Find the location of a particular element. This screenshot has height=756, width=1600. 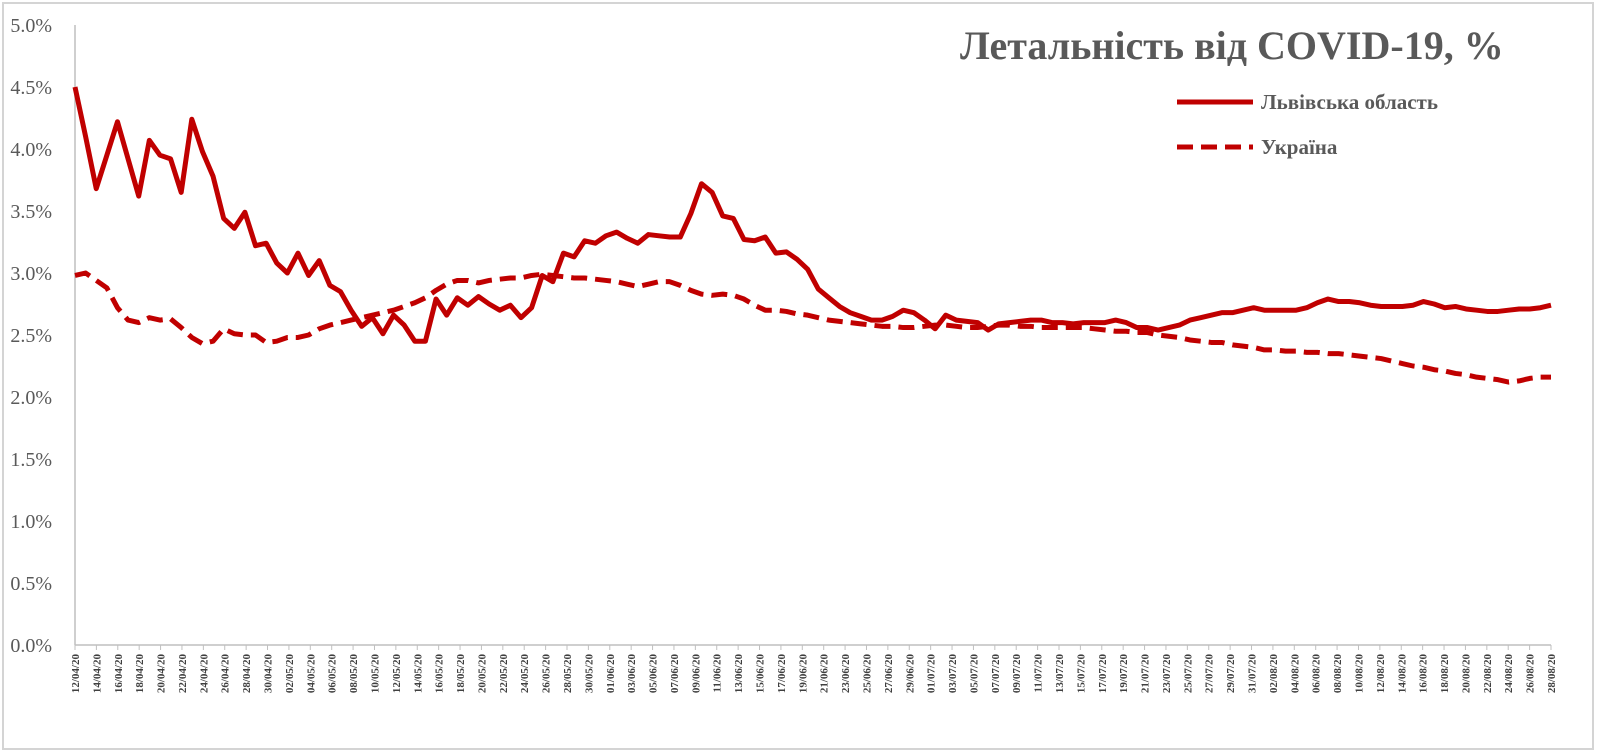

x-tick-label: 15/06/20 is located at coordinates (761, 674).